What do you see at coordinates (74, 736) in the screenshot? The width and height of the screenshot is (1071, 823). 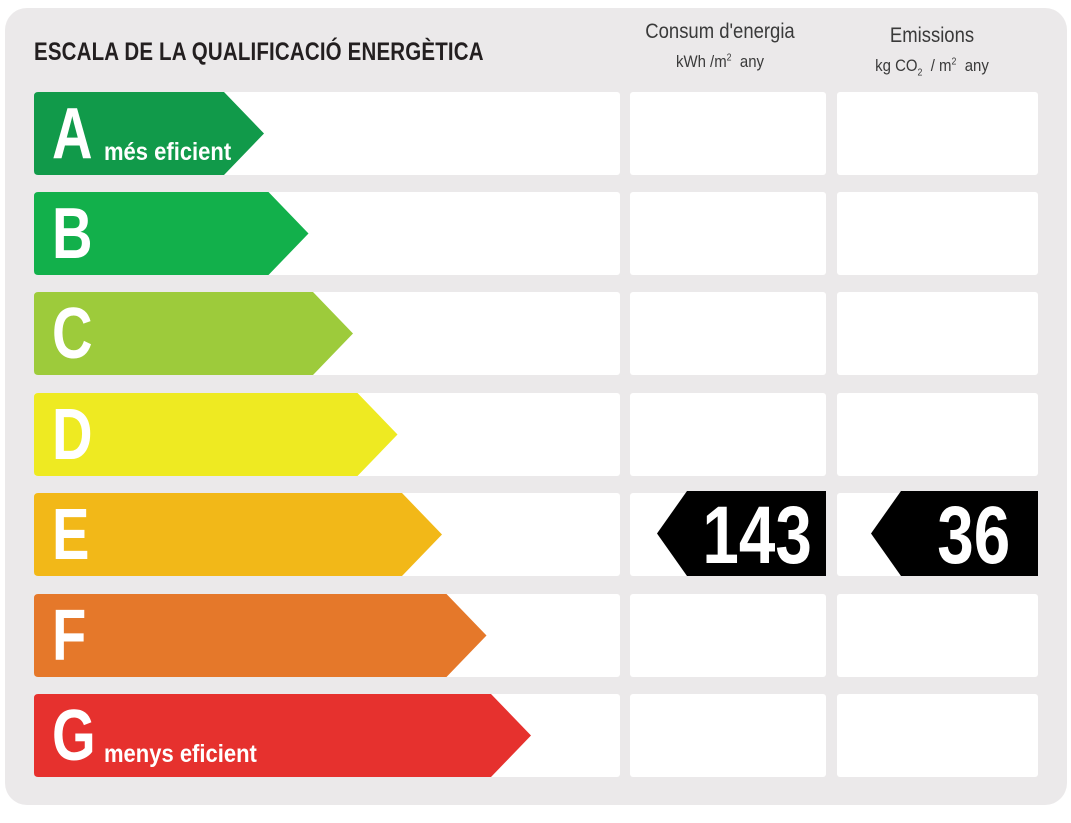 I see `rating-letter: G` at bounding box center [74, 736].